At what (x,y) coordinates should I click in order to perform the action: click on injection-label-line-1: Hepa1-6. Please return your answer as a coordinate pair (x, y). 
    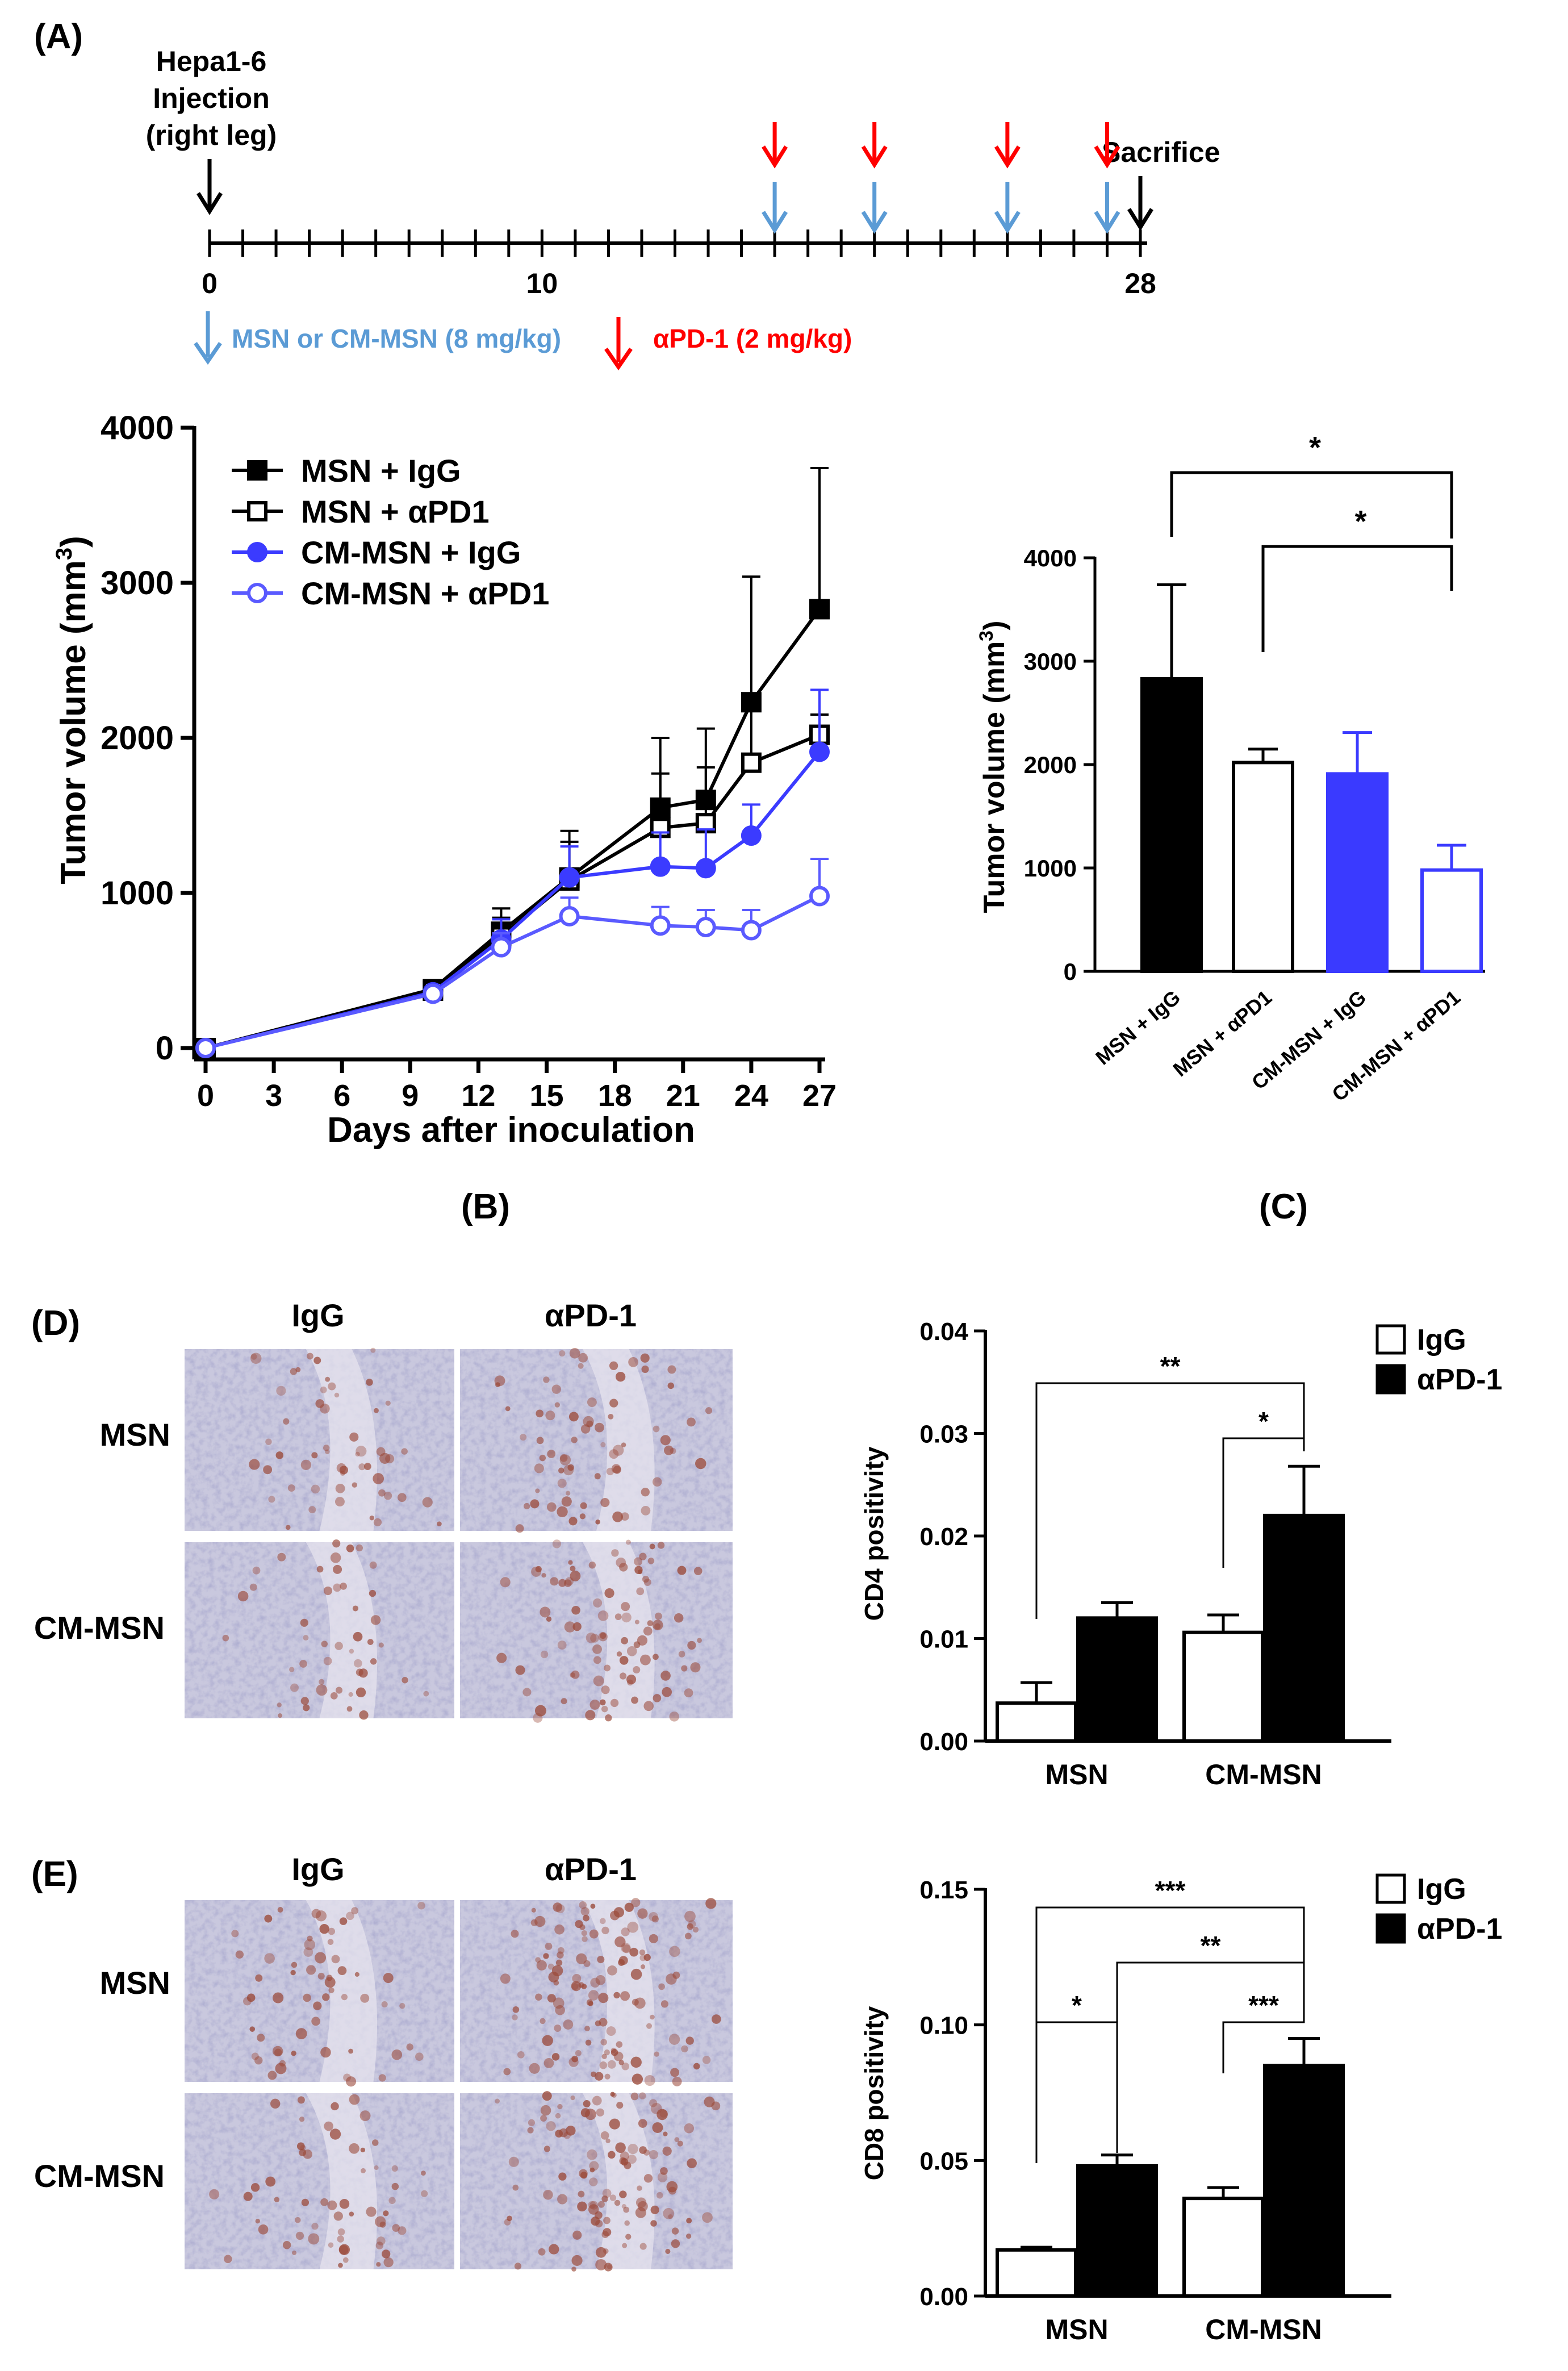
    Looking at the image, I should click on (212, 61).